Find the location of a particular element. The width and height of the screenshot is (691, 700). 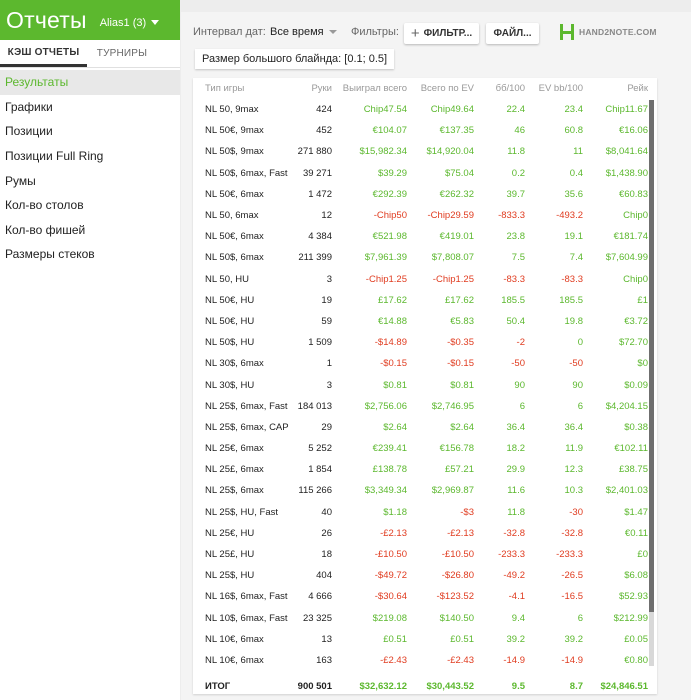

table-row: NL 50€, HU 19 £17.62 £17.62 185.5 185.5 £1 is located at coordinates (420, 300).